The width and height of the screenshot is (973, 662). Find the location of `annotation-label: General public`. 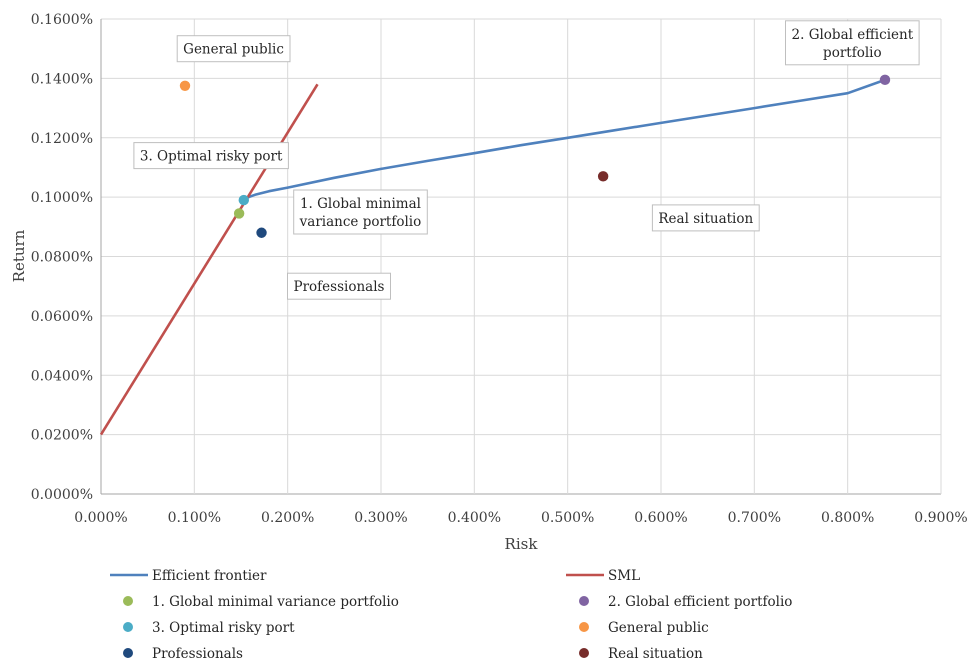

annotation-label: General public is located at coordinates (233, 49).